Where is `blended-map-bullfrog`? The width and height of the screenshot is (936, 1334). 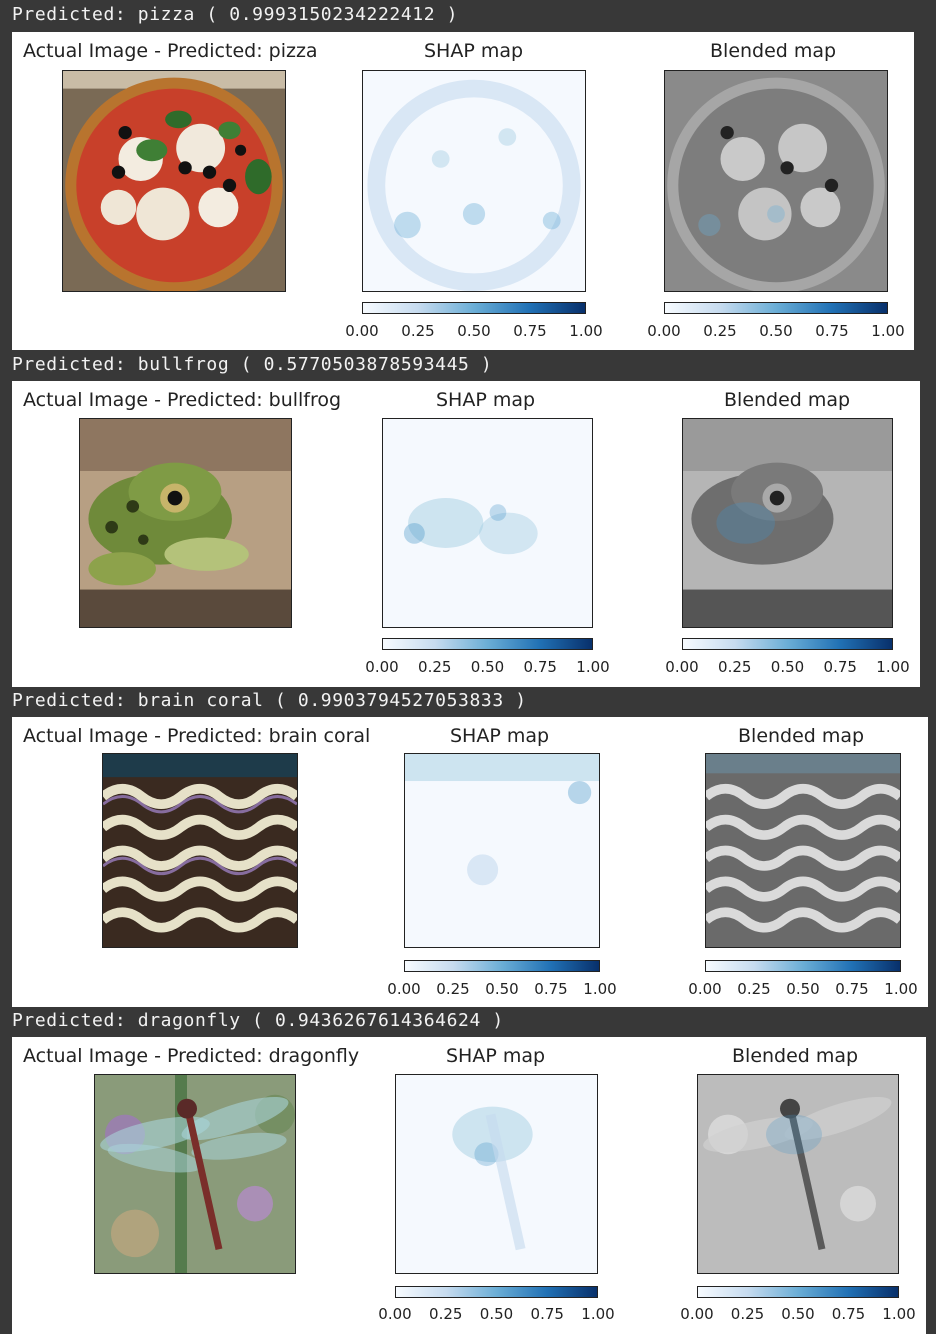 blended-map-bullfrog is located at coordinates (787, 523).